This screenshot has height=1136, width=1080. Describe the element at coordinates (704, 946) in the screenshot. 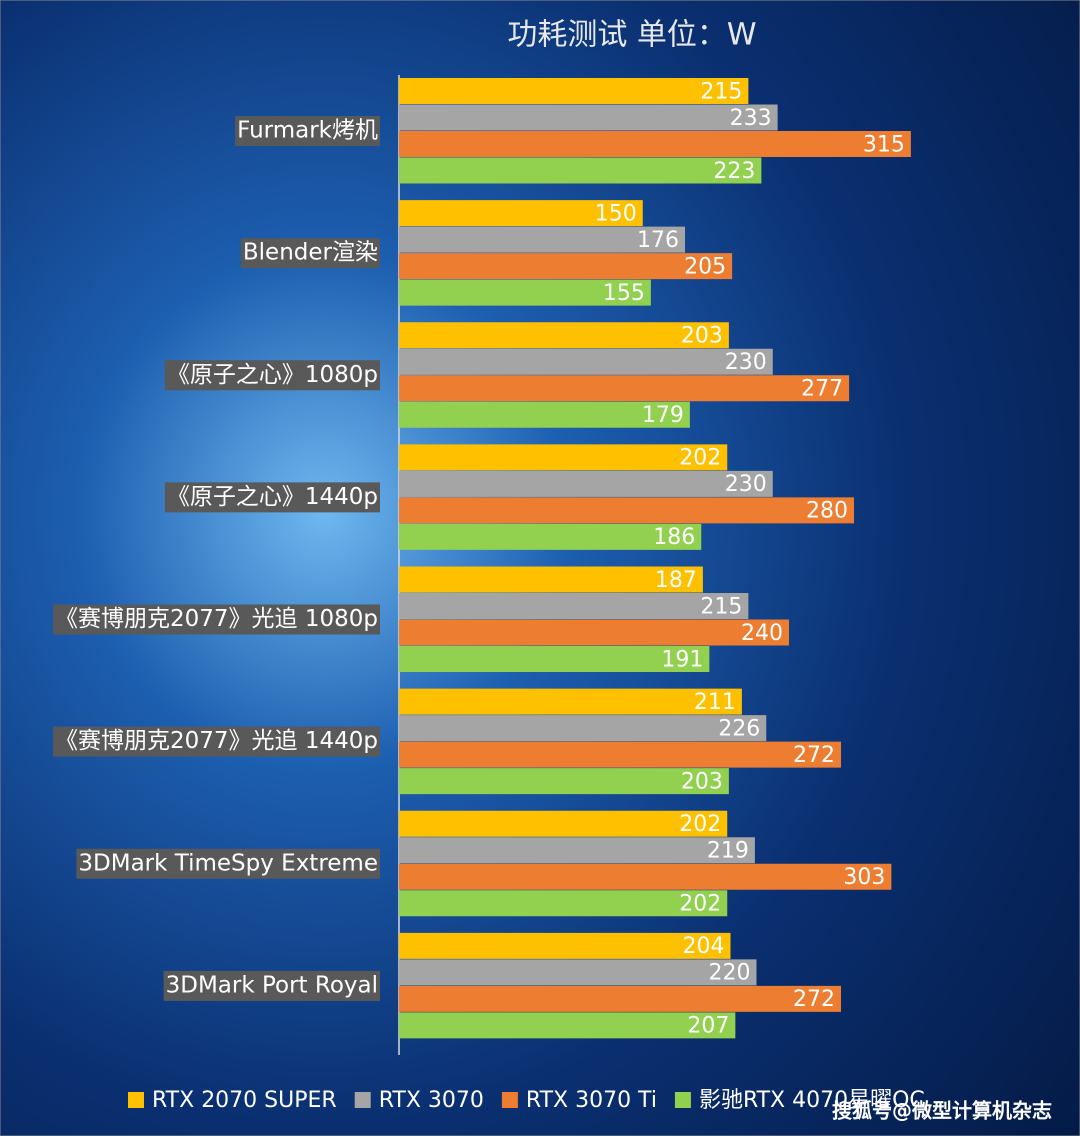

I see `value-label: 204` at that location.